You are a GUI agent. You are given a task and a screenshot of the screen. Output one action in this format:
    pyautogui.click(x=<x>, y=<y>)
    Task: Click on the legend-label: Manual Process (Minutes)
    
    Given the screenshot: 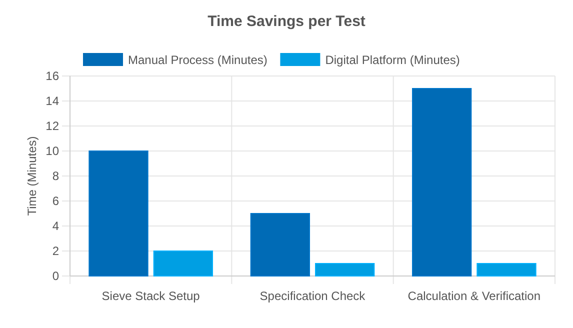 What is the action you would take?
    pyautogui.click(x=198, y=60)
    